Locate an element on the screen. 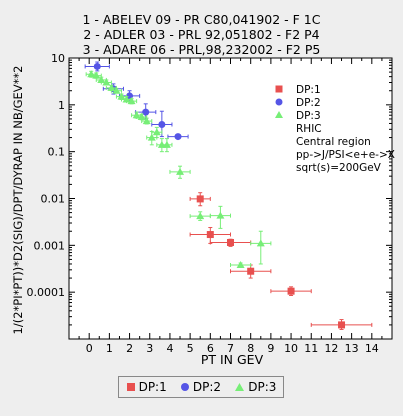  x-axis-label: PT IN GEV is located at coordinates (232, 359).